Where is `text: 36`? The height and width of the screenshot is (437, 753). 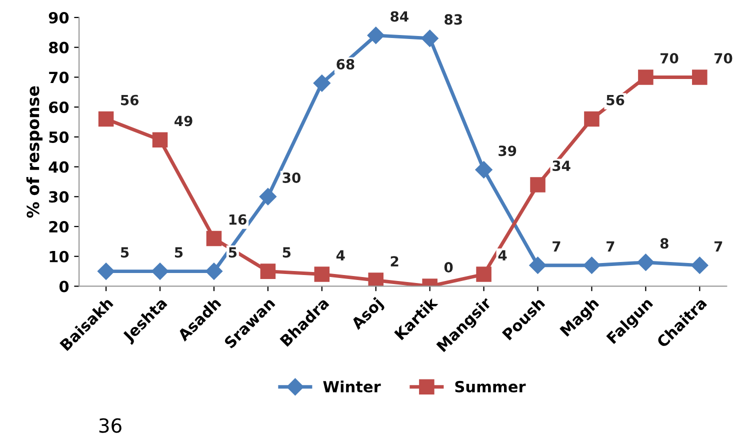
text: 36 is located at coordinates (110, 425).